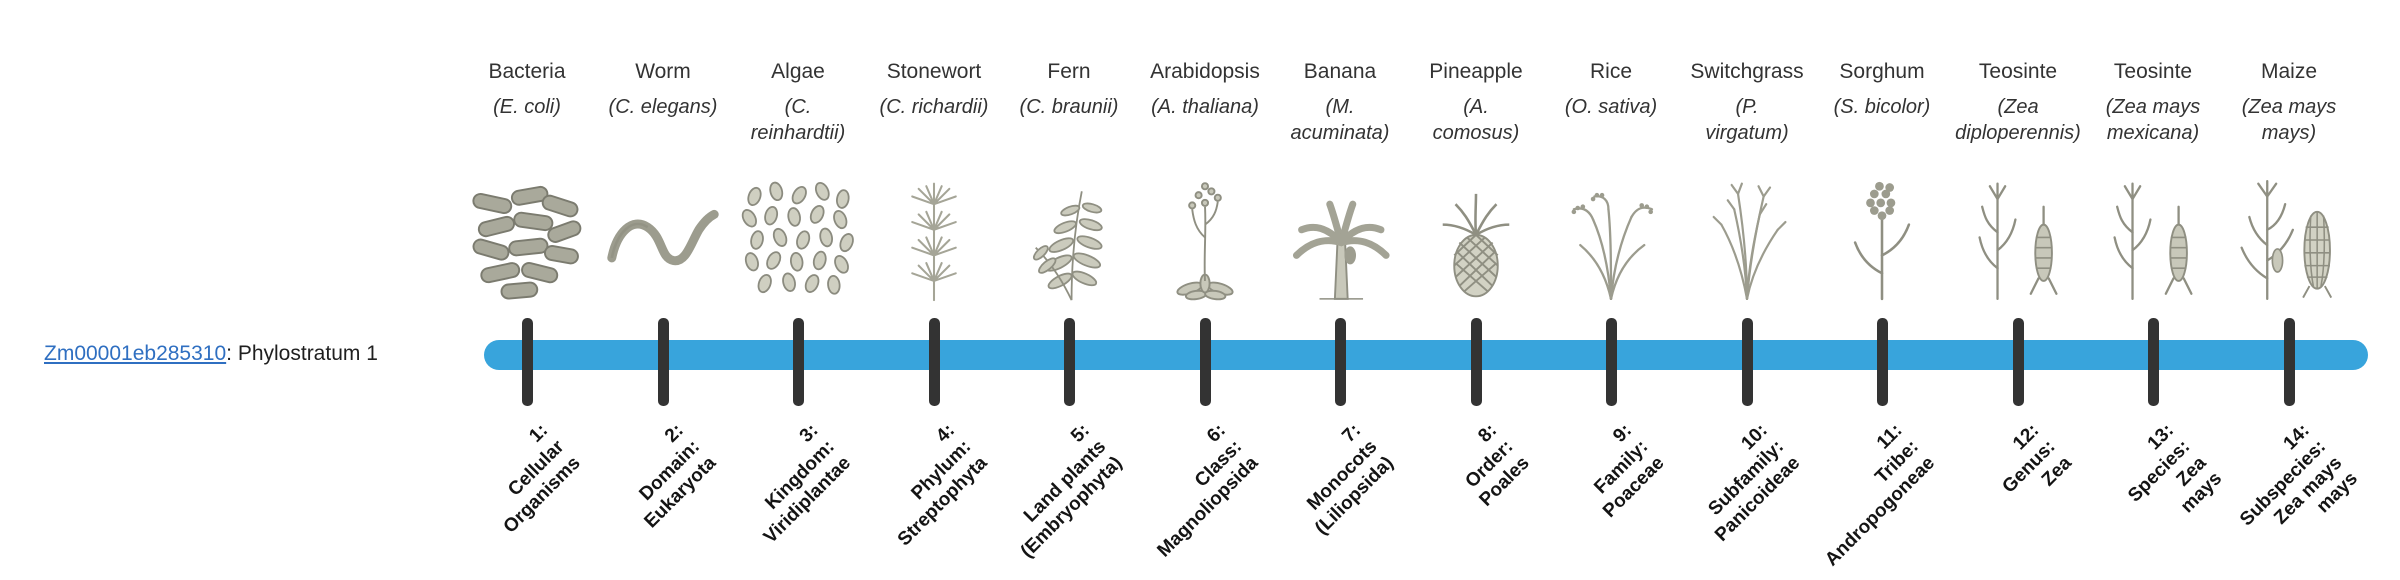 This screenshot has width=2400, height=580. I want to click on organism-scientific-name: (O. sativa), so click(1611, 107).